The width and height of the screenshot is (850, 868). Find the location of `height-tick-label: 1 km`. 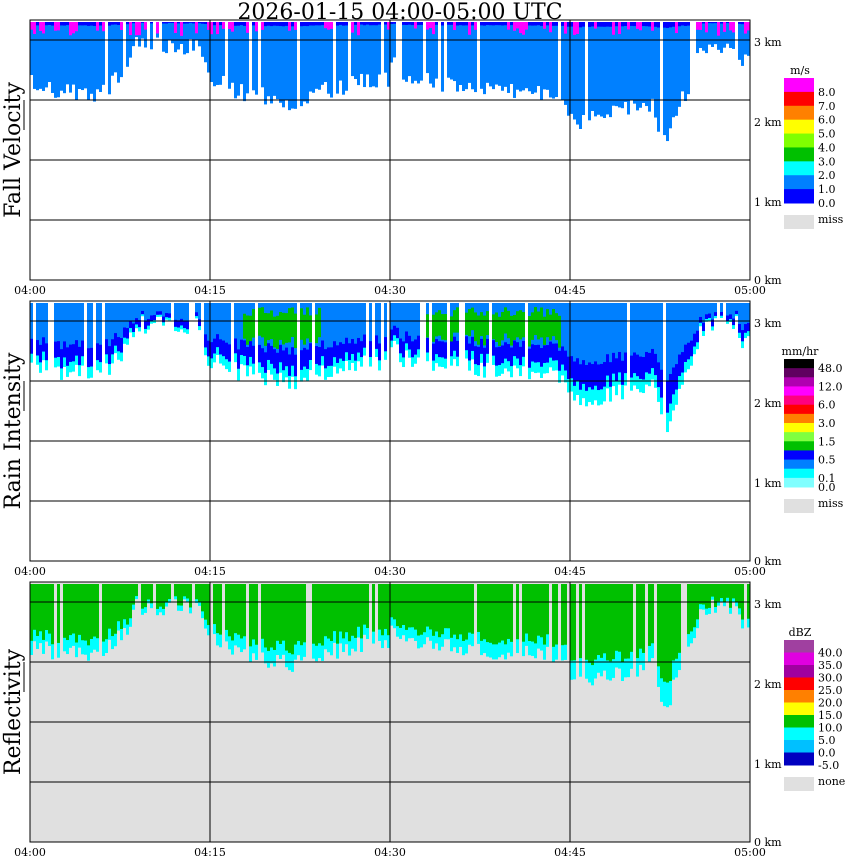

height-tick-label: 1 km is located at coordinates (768, 202).